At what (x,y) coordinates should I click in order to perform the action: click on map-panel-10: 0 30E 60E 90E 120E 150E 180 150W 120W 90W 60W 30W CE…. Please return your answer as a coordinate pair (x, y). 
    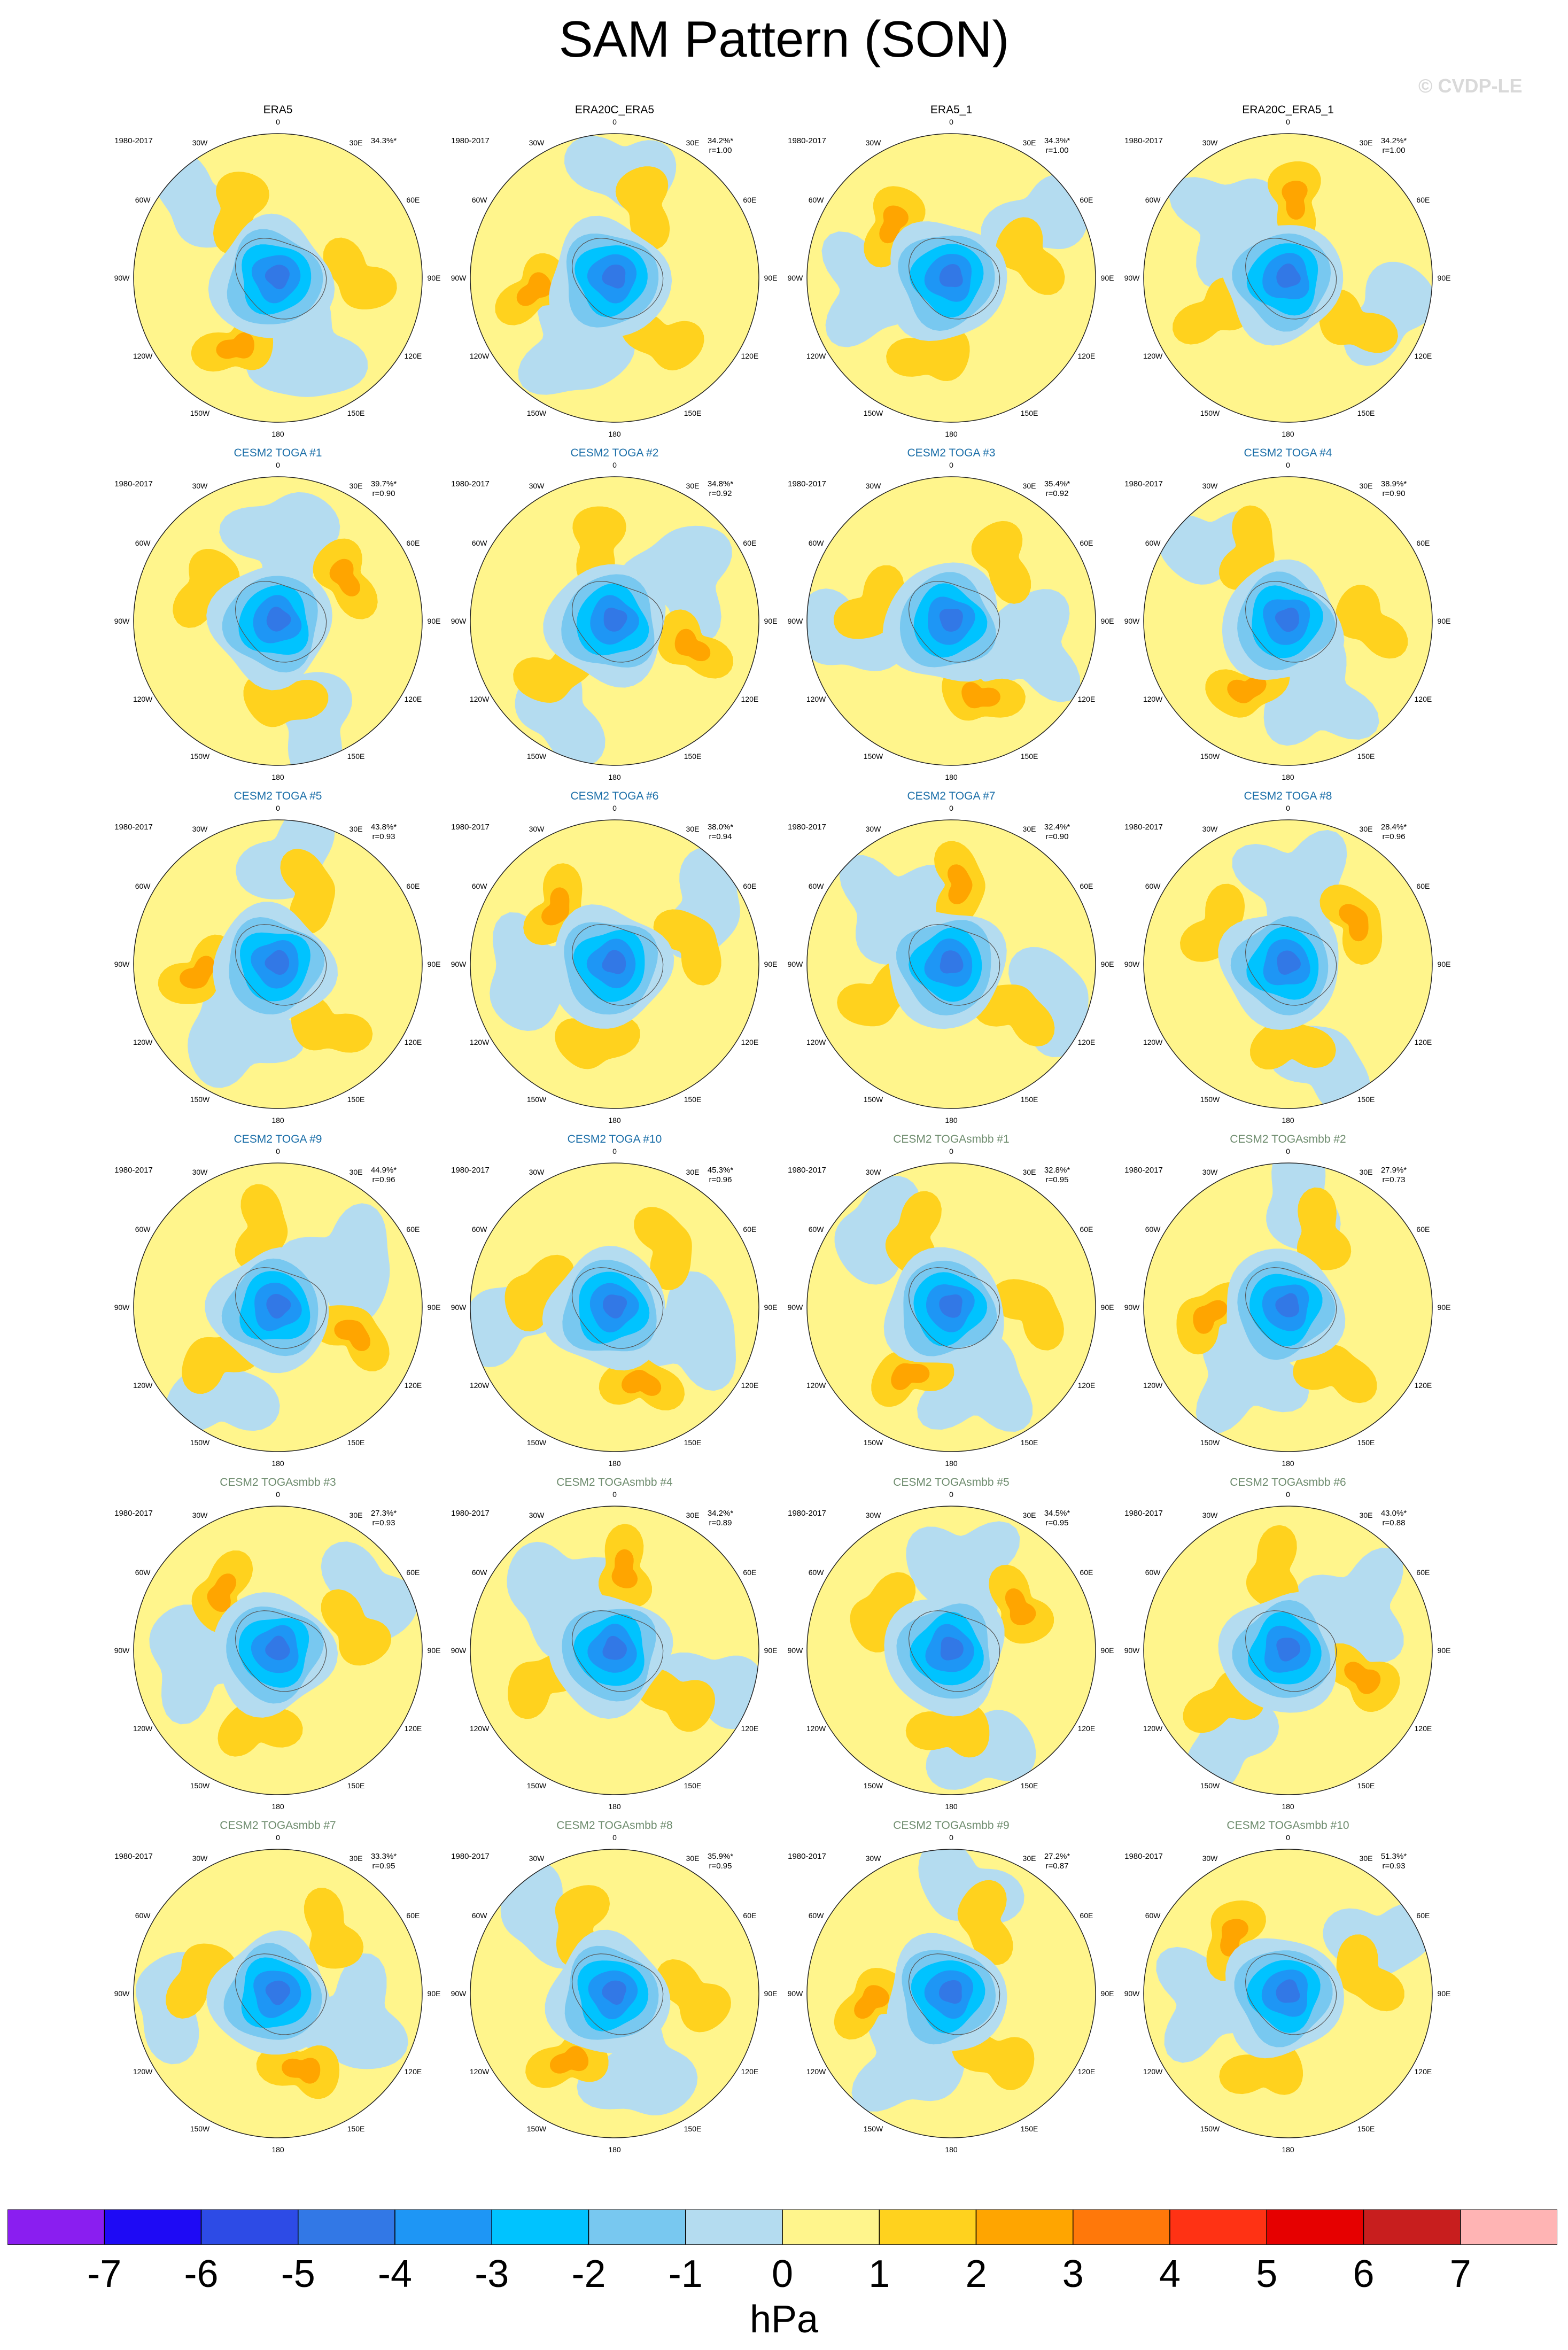
    Looking at the image, I should click on (614, 957).